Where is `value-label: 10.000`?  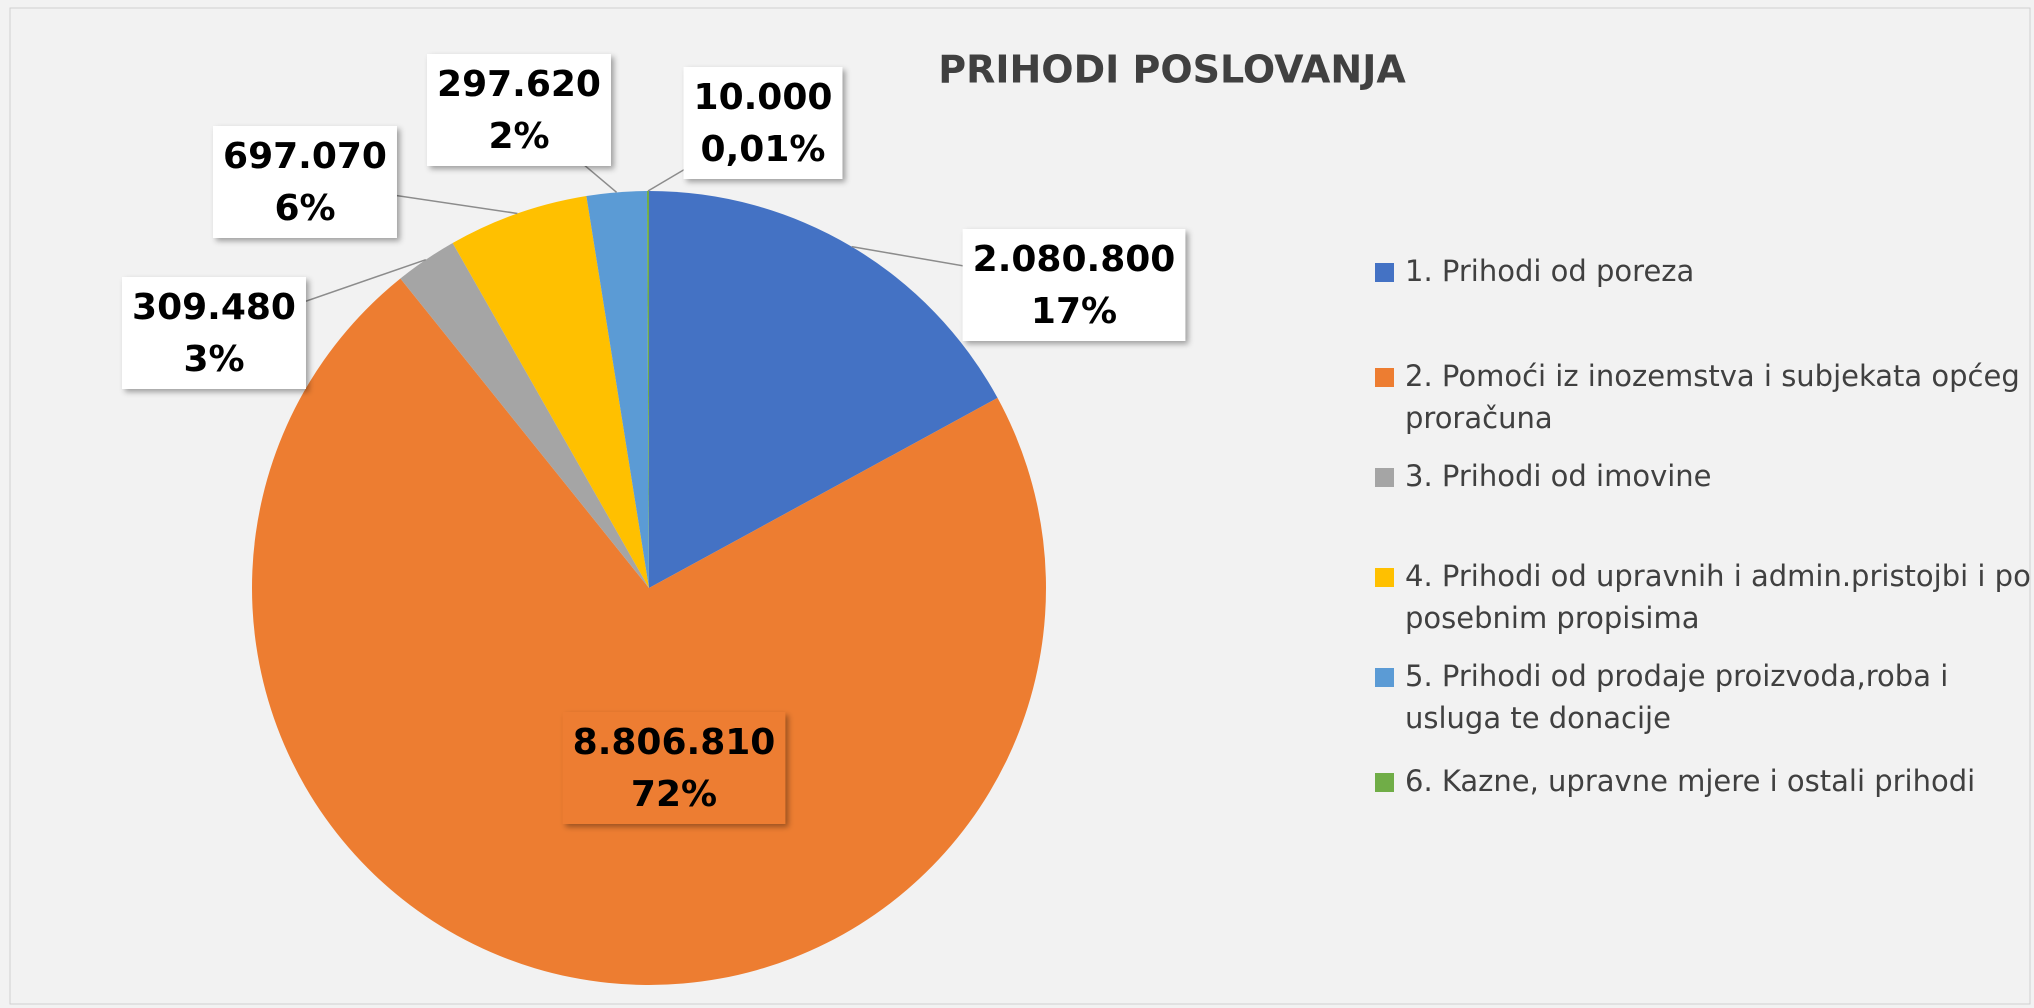 value-label: 10.000 is located at coordinates (763, 97).